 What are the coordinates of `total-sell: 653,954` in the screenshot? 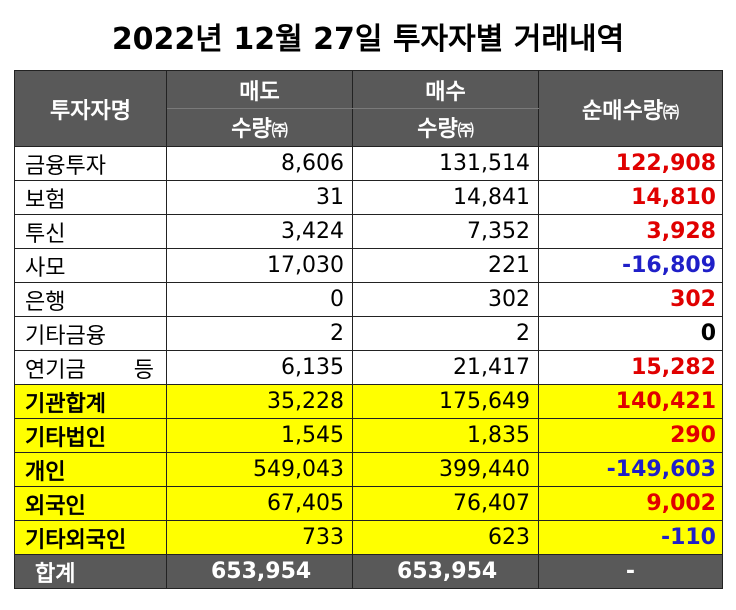 It's located at (259, 571).